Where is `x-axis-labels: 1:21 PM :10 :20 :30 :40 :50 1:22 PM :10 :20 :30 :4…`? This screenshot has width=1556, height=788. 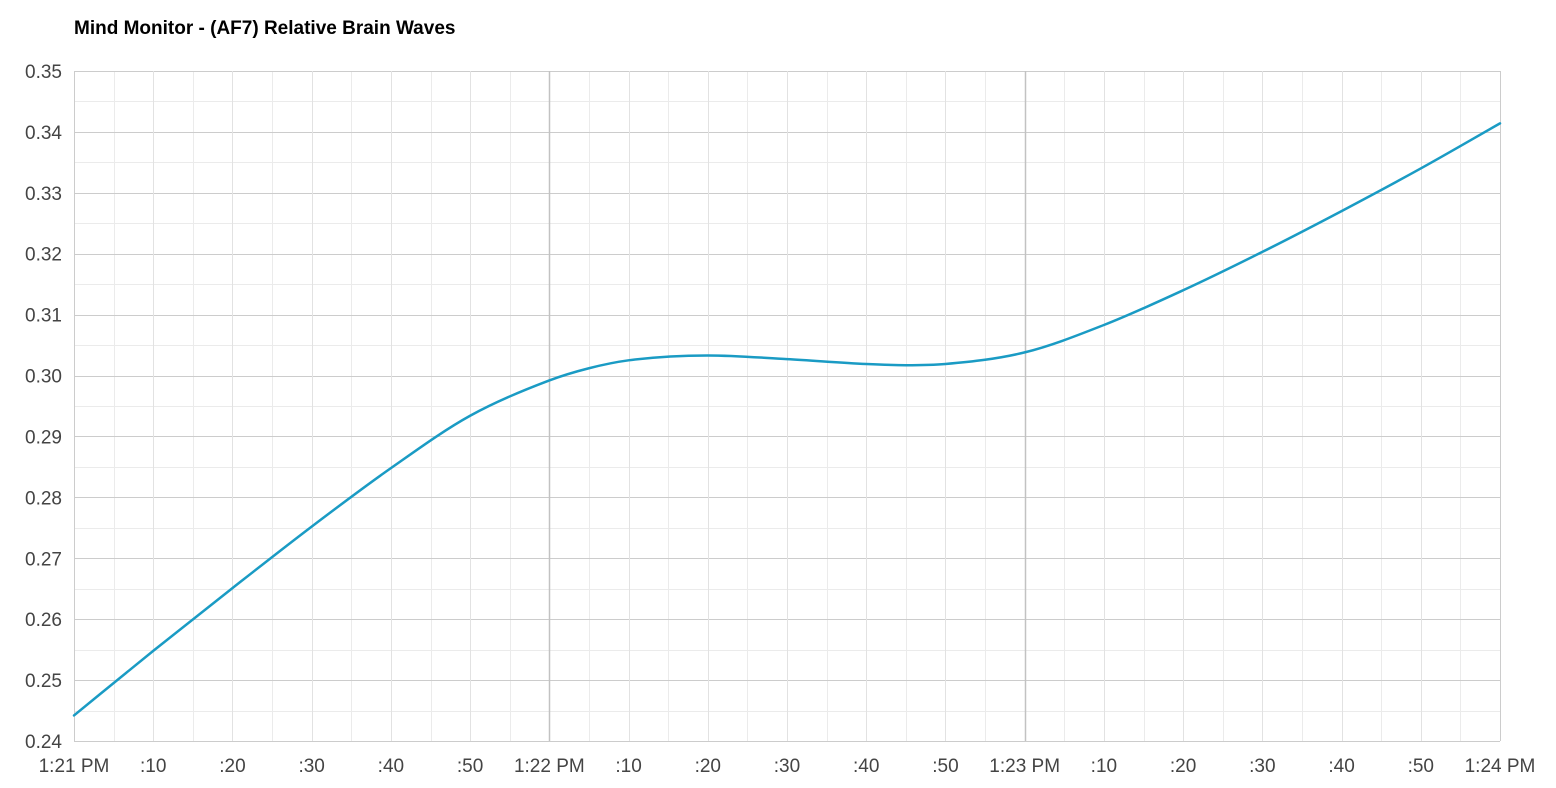 x-axis-labels: 1:21 PM :10 :20 :30 :40 :50 1:22 PM :10 :20 :30 :4… is located at coordinates (787, 766).